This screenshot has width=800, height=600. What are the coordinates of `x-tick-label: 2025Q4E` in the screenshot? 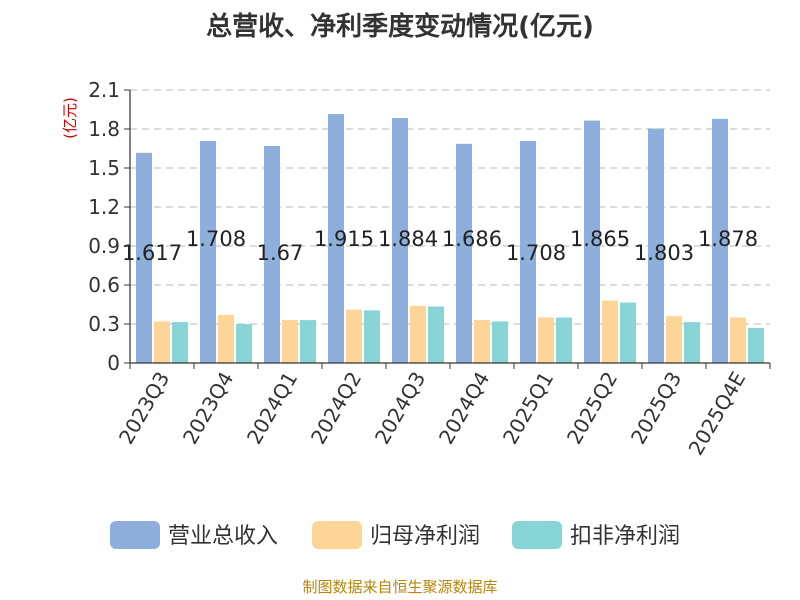 It's located at (717, 414).